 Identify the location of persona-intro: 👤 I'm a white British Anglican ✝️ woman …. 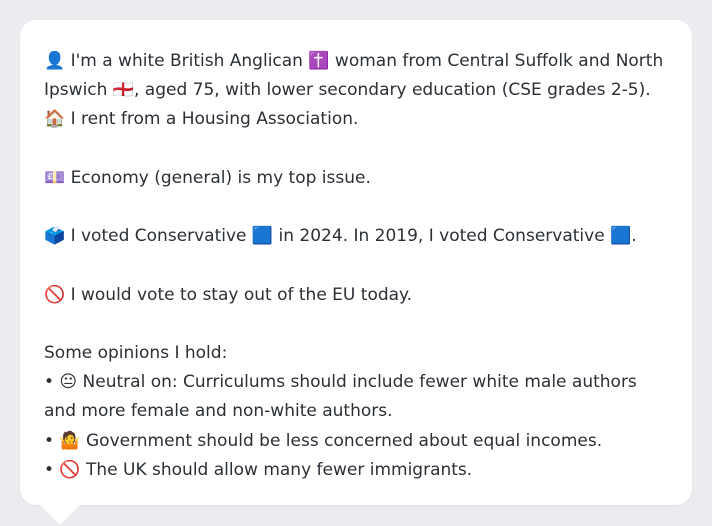
(354, 90).